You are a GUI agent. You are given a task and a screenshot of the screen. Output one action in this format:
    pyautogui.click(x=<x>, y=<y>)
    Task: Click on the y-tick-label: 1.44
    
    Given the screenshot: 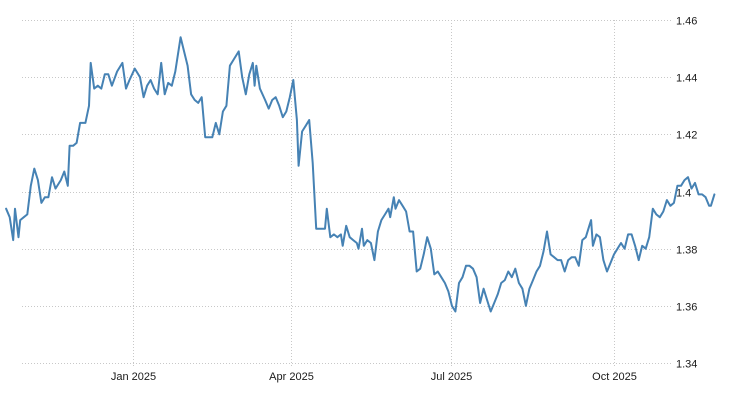 What is the action you would take?
    pyautogui.click(x=686, y=79)
    